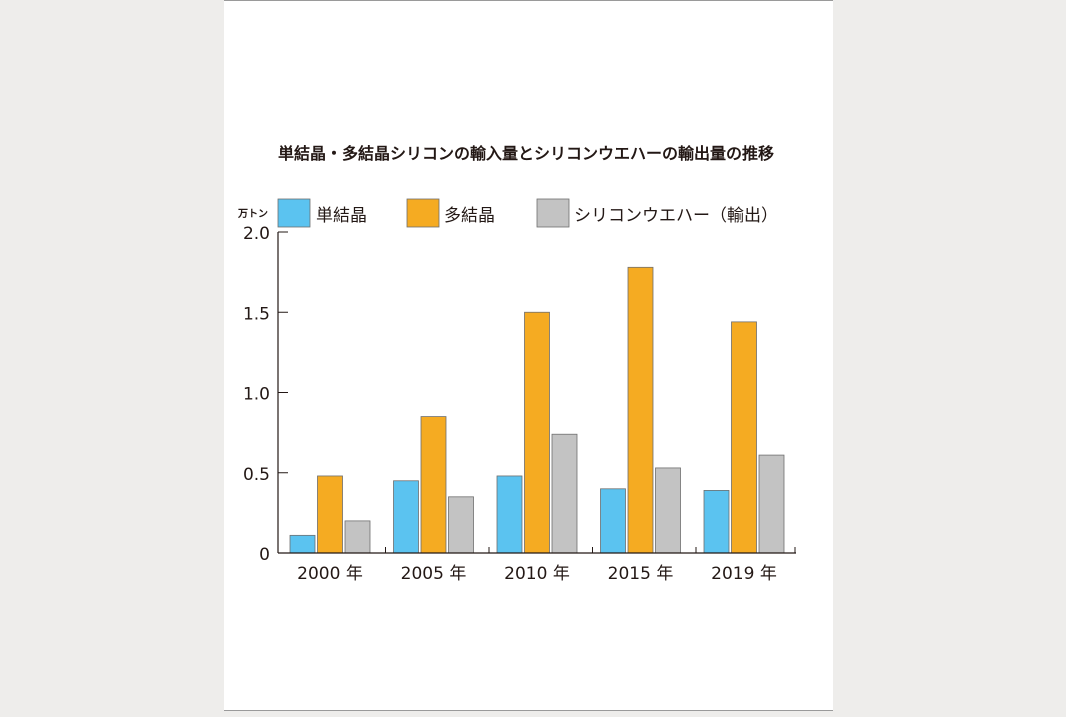 The height and width of the screenshot is (717, 1066). Describe the element at coordinates (252, 214) in the screenshot. I see `y-axis-unit: 万トン` at that location.